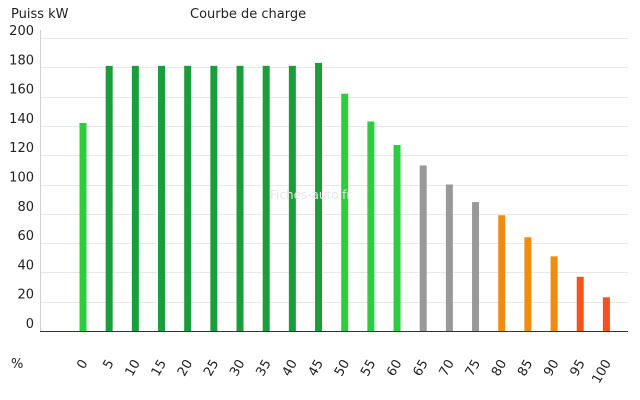 This screenshot has width=640, height=400. Describe the element at coordinates (17, 364) in the screenshot. I see `x-axis-unit: %` at that location.